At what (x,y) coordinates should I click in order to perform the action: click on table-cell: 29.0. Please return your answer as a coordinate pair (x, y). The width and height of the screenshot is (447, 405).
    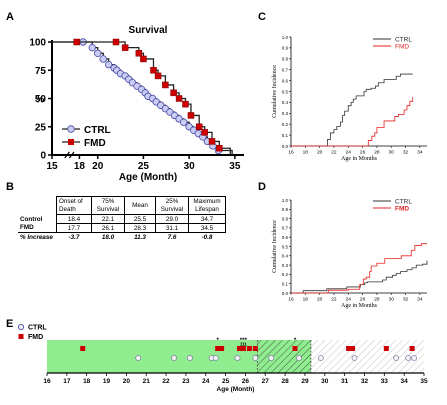
    Looking at the image, I should click on (172, 219).